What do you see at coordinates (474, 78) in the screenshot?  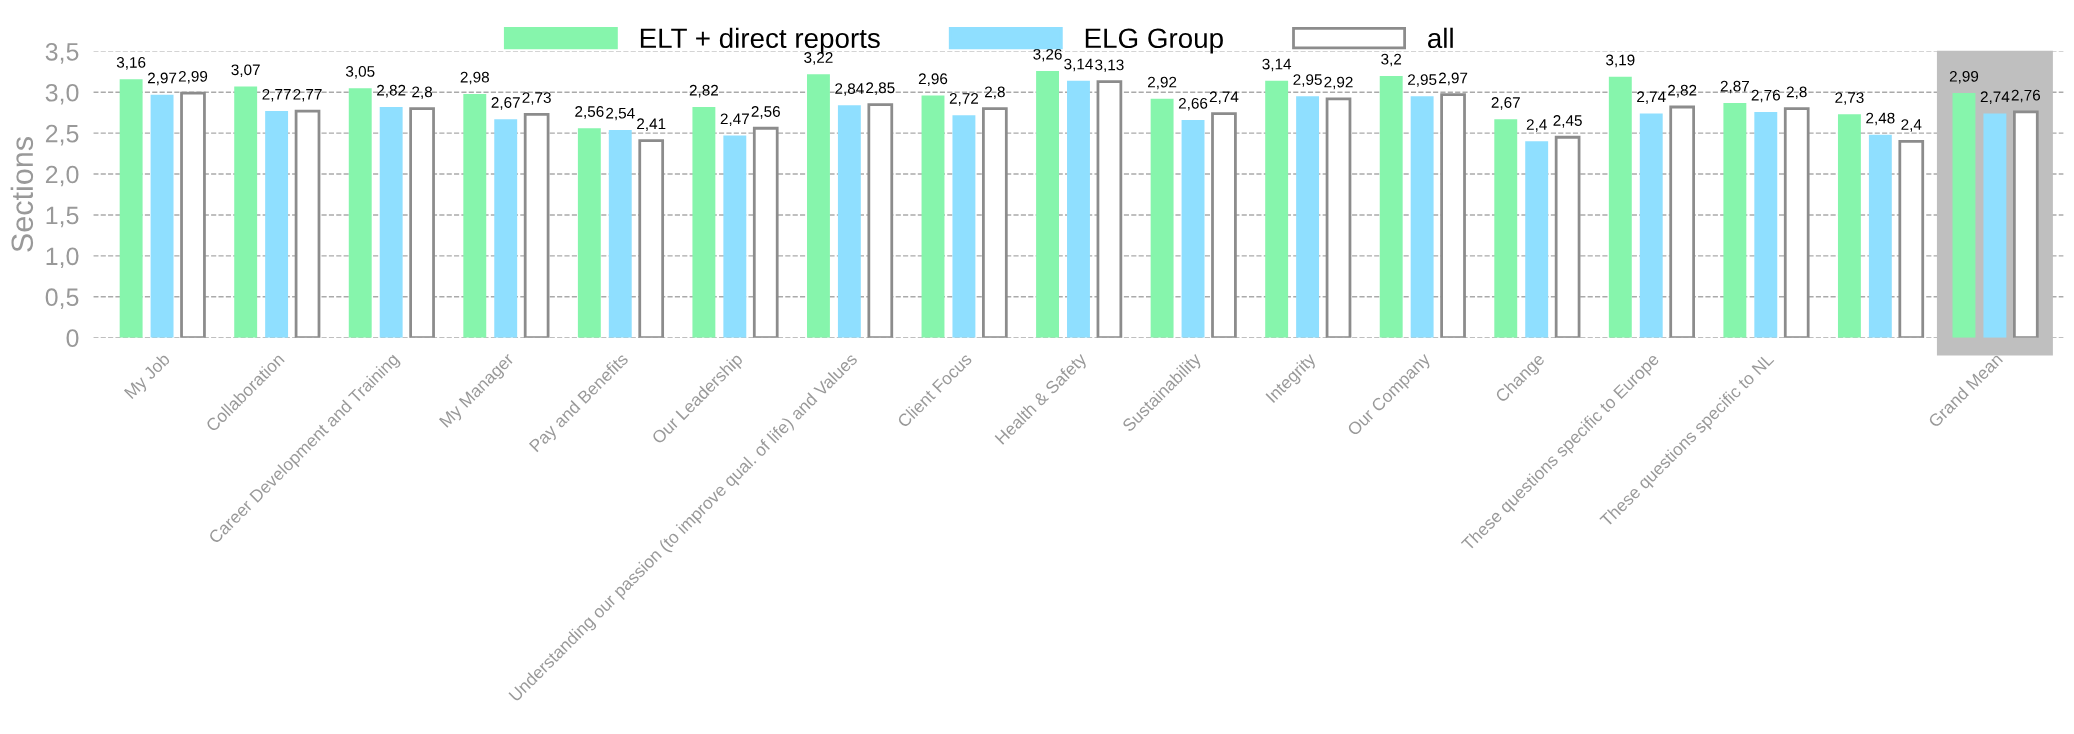 I see `data-label: 2,98` at bounding box center [474, 78].